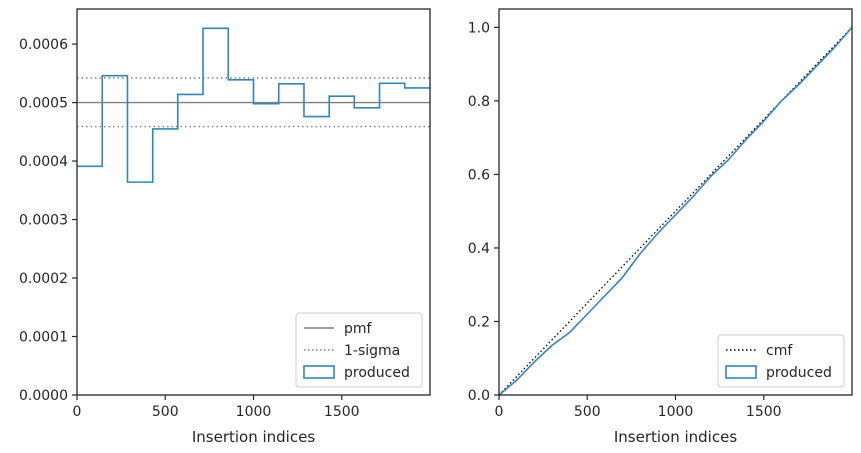 Image resolution: width=861 pixels, height=453 pixels. What do you see at coordinates (43, 338) in the screenshot?
I see `y-tick-label: 0.0001` at bounding box center [43, 338].